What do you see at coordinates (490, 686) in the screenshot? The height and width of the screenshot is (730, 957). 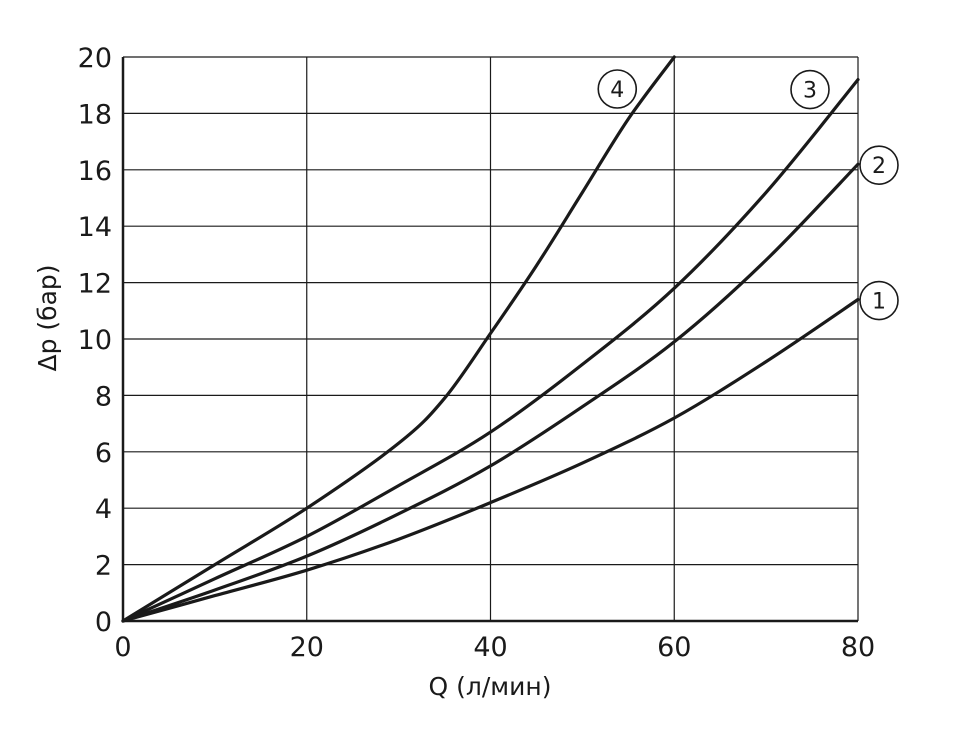 I see `x-axis-label: Q (л/мин)` at bounding box center [490, 686].